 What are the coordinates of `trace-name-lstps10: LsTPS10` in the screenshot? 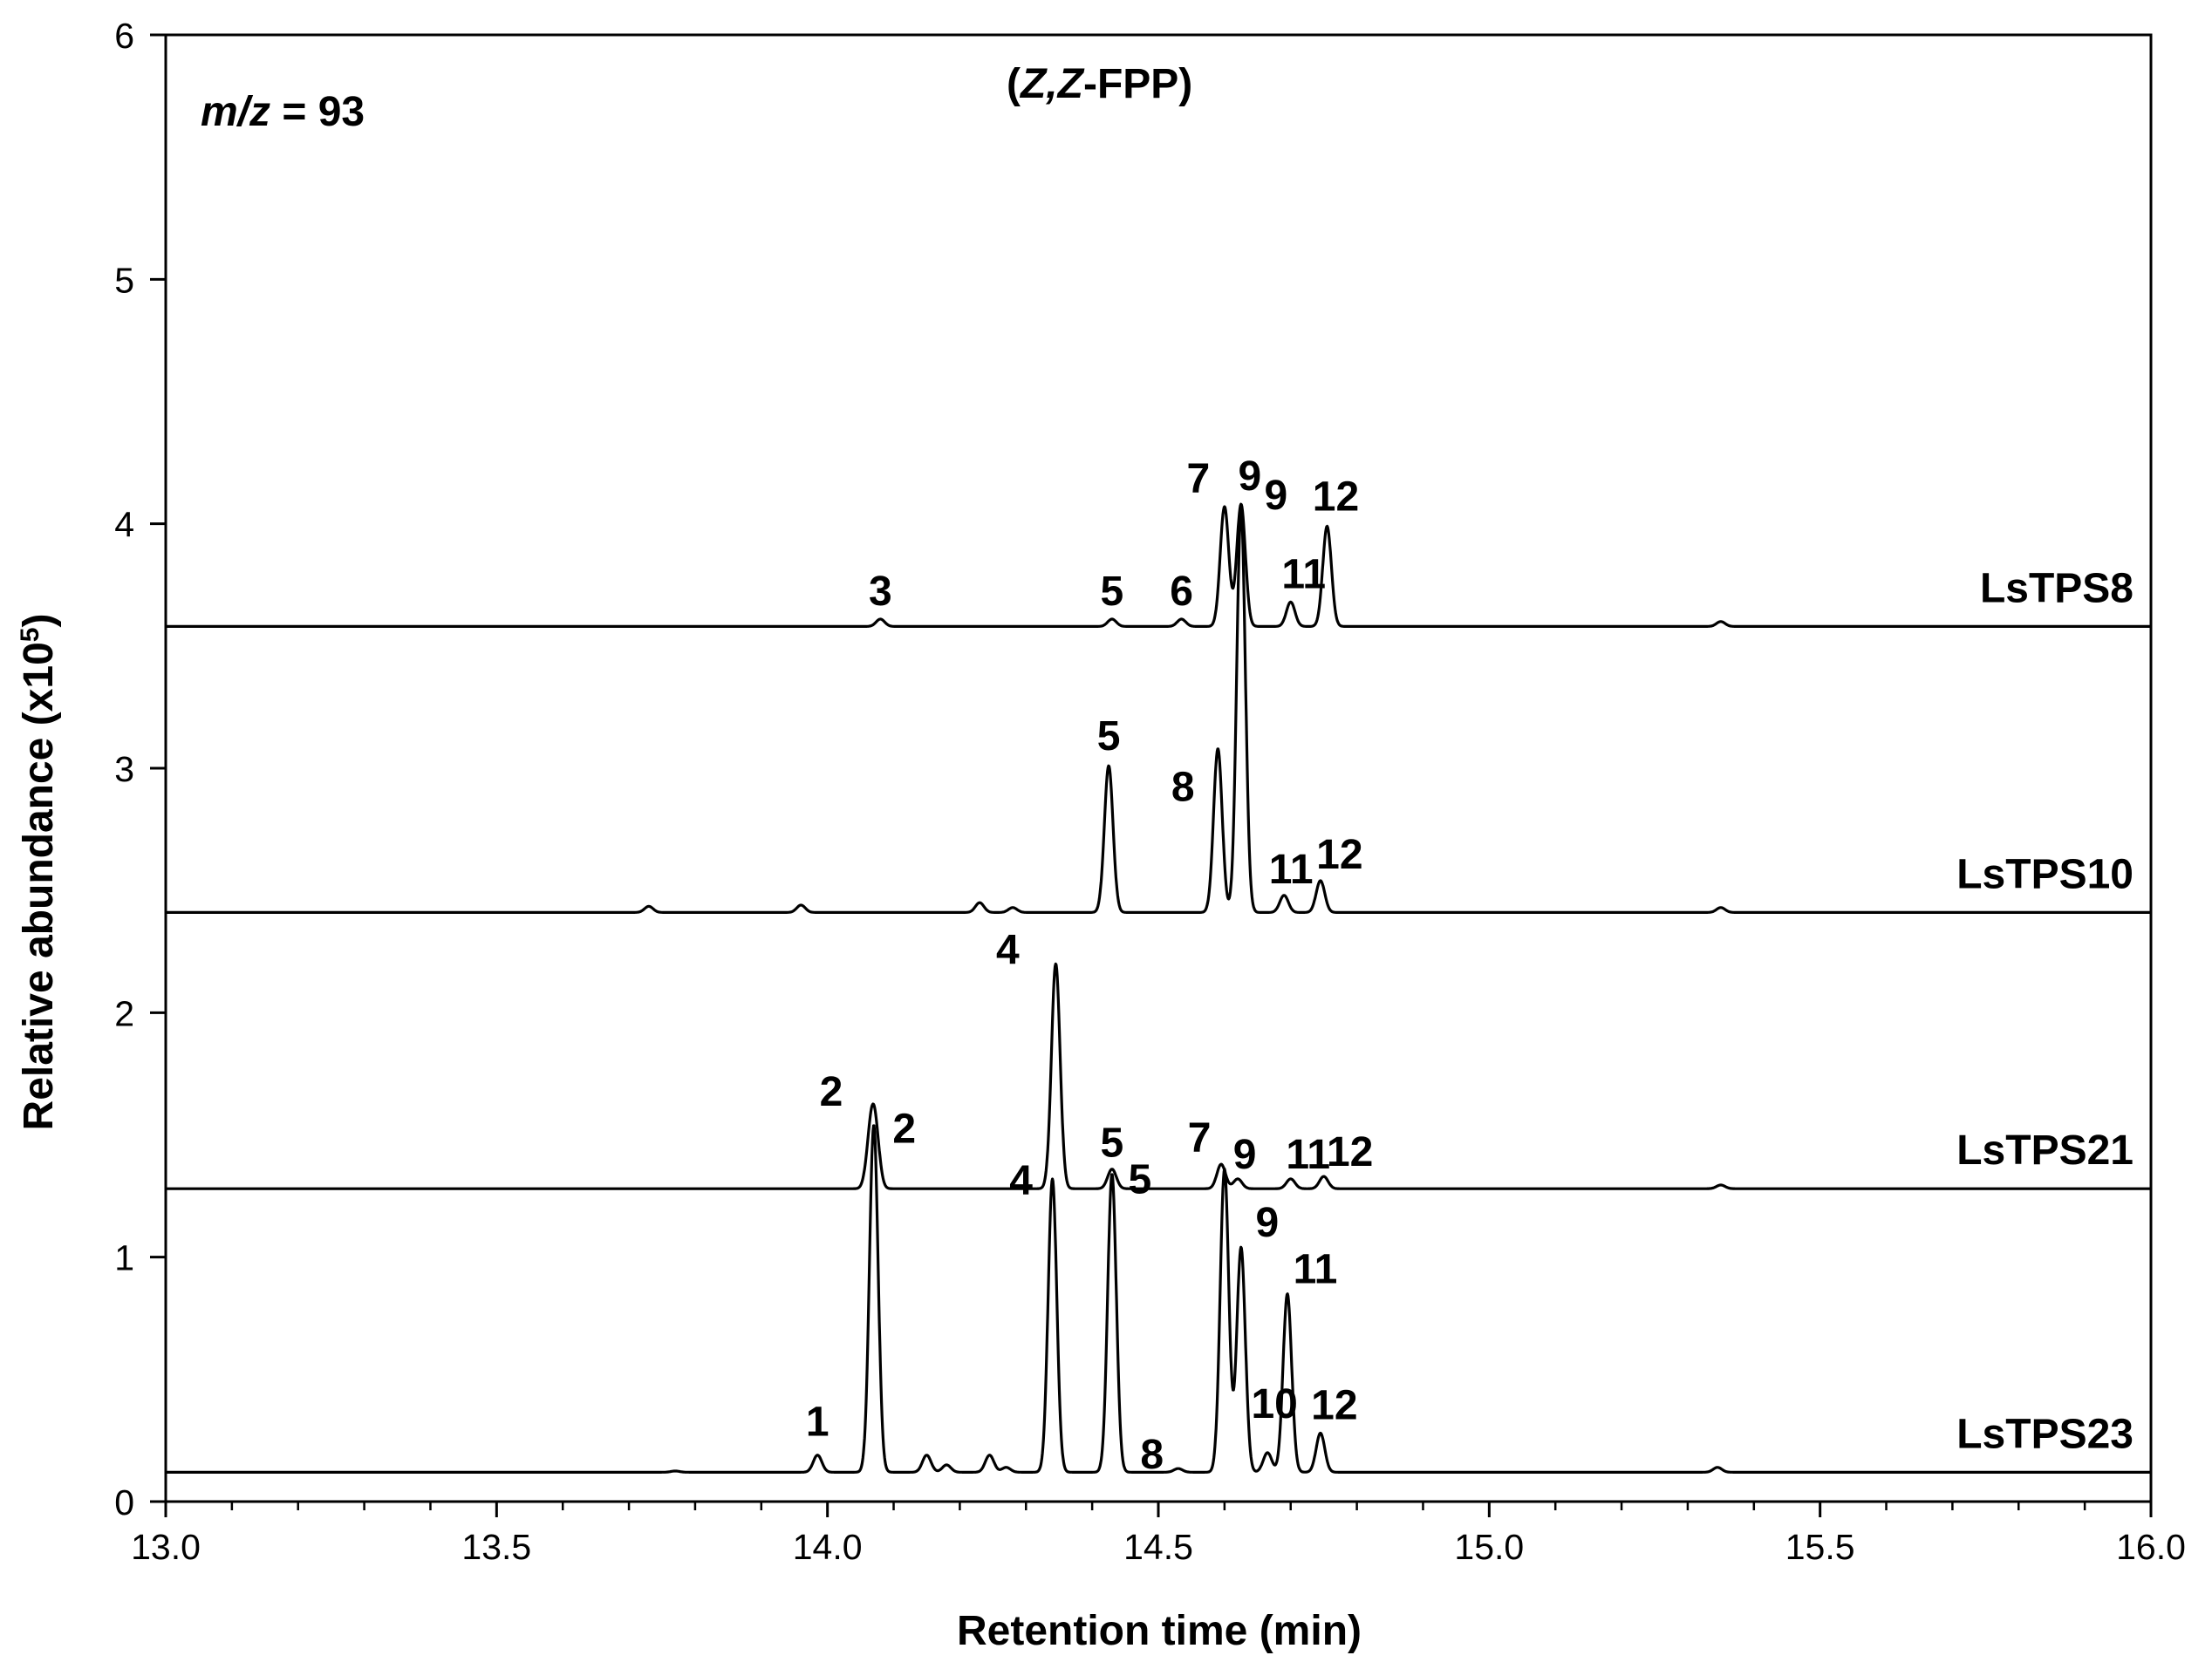 It's located at (2044, 874).